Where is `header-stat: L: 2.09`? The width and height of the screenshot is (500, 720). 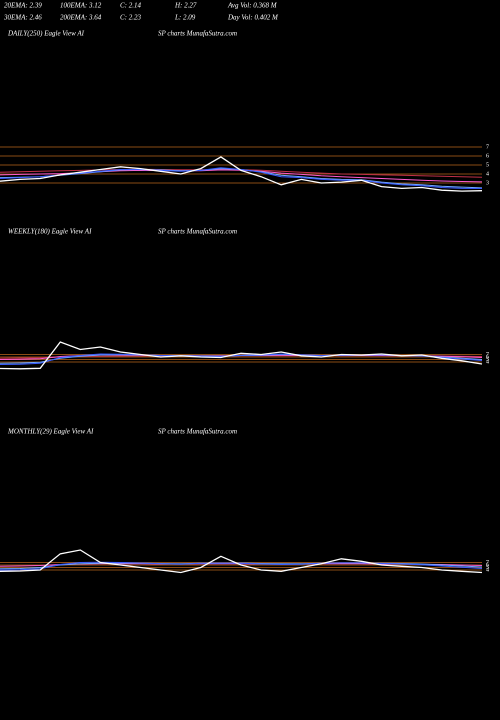 header-stat: L: 2.09 is located at coordinates (185, 18).